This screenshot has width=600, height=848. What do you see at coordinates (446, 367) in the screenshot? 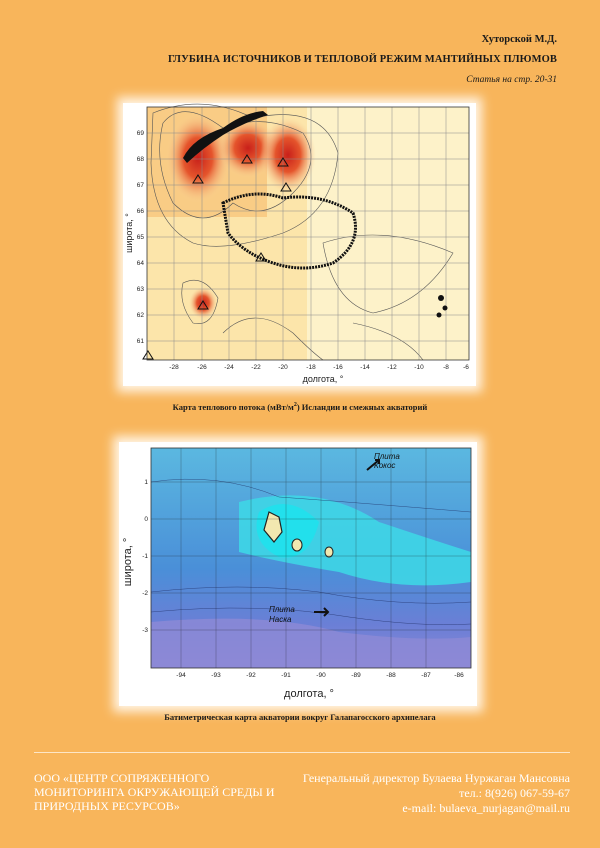
I see `x-tick: -8` at bounding box center [446, 367].